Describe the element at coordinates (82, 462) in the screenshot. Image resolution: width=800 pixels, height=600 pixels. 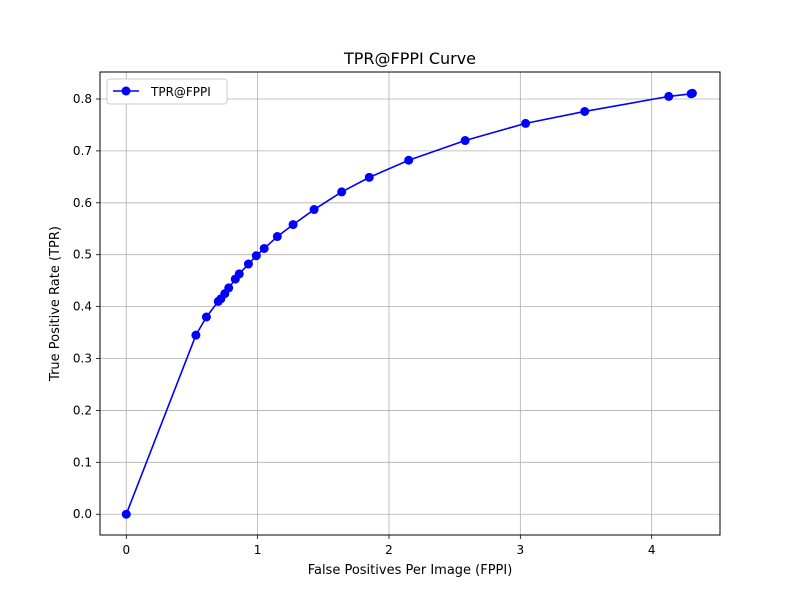
I see `y-tick-label: 0.1` at that location.